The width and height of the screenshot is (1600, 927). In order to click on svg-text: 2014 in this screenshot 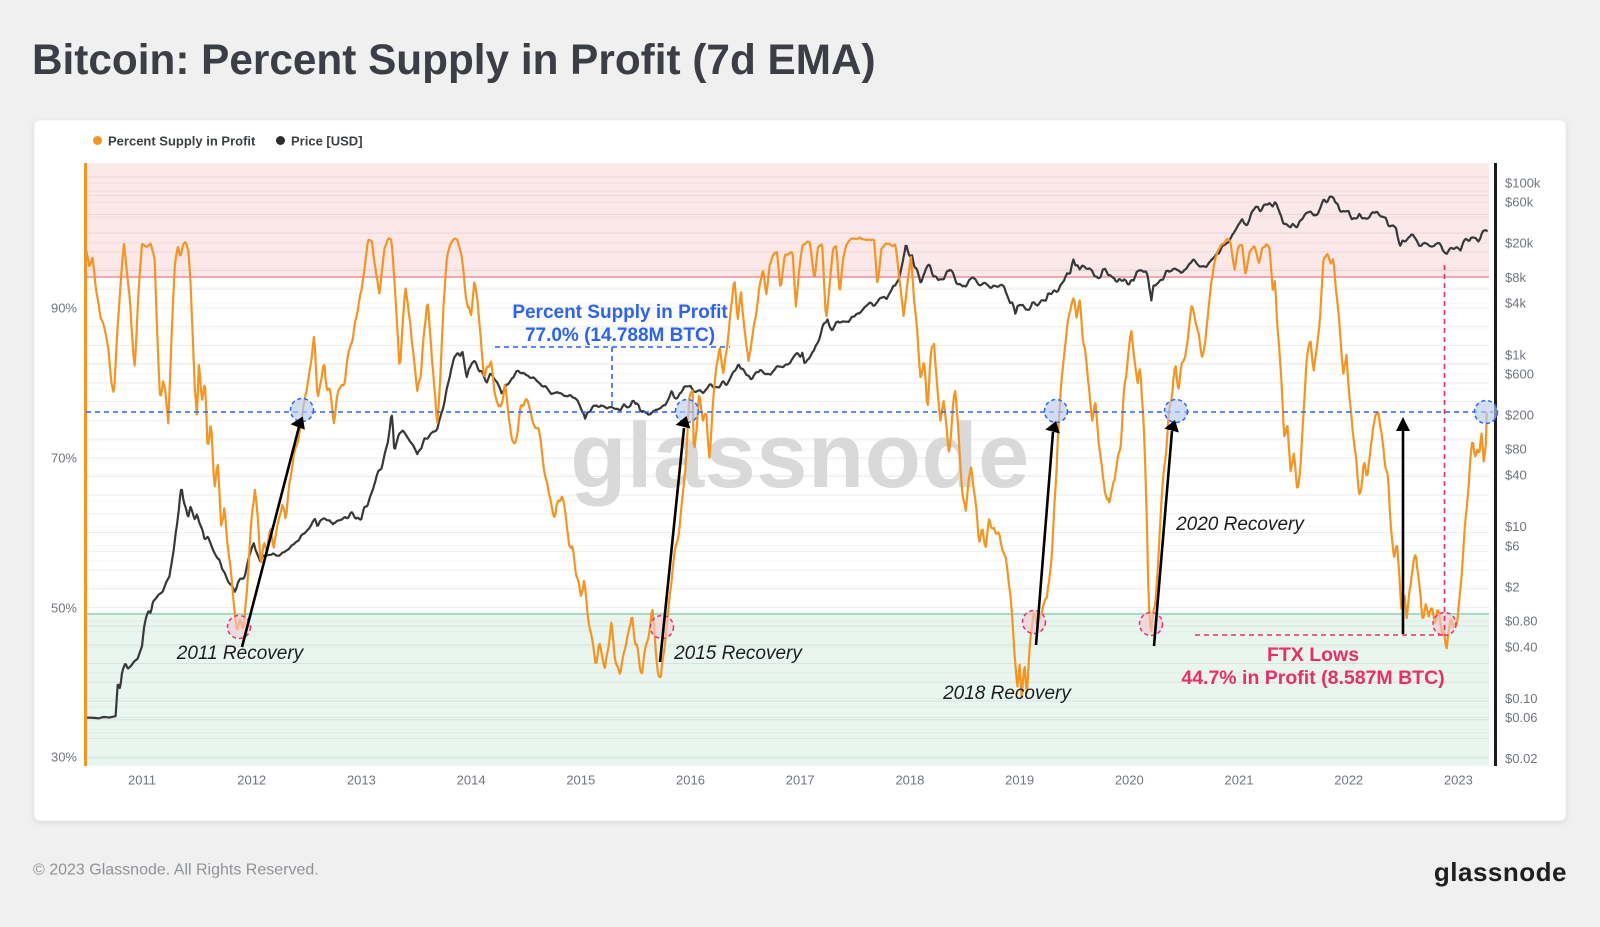, I will do `click(471, 780)`.